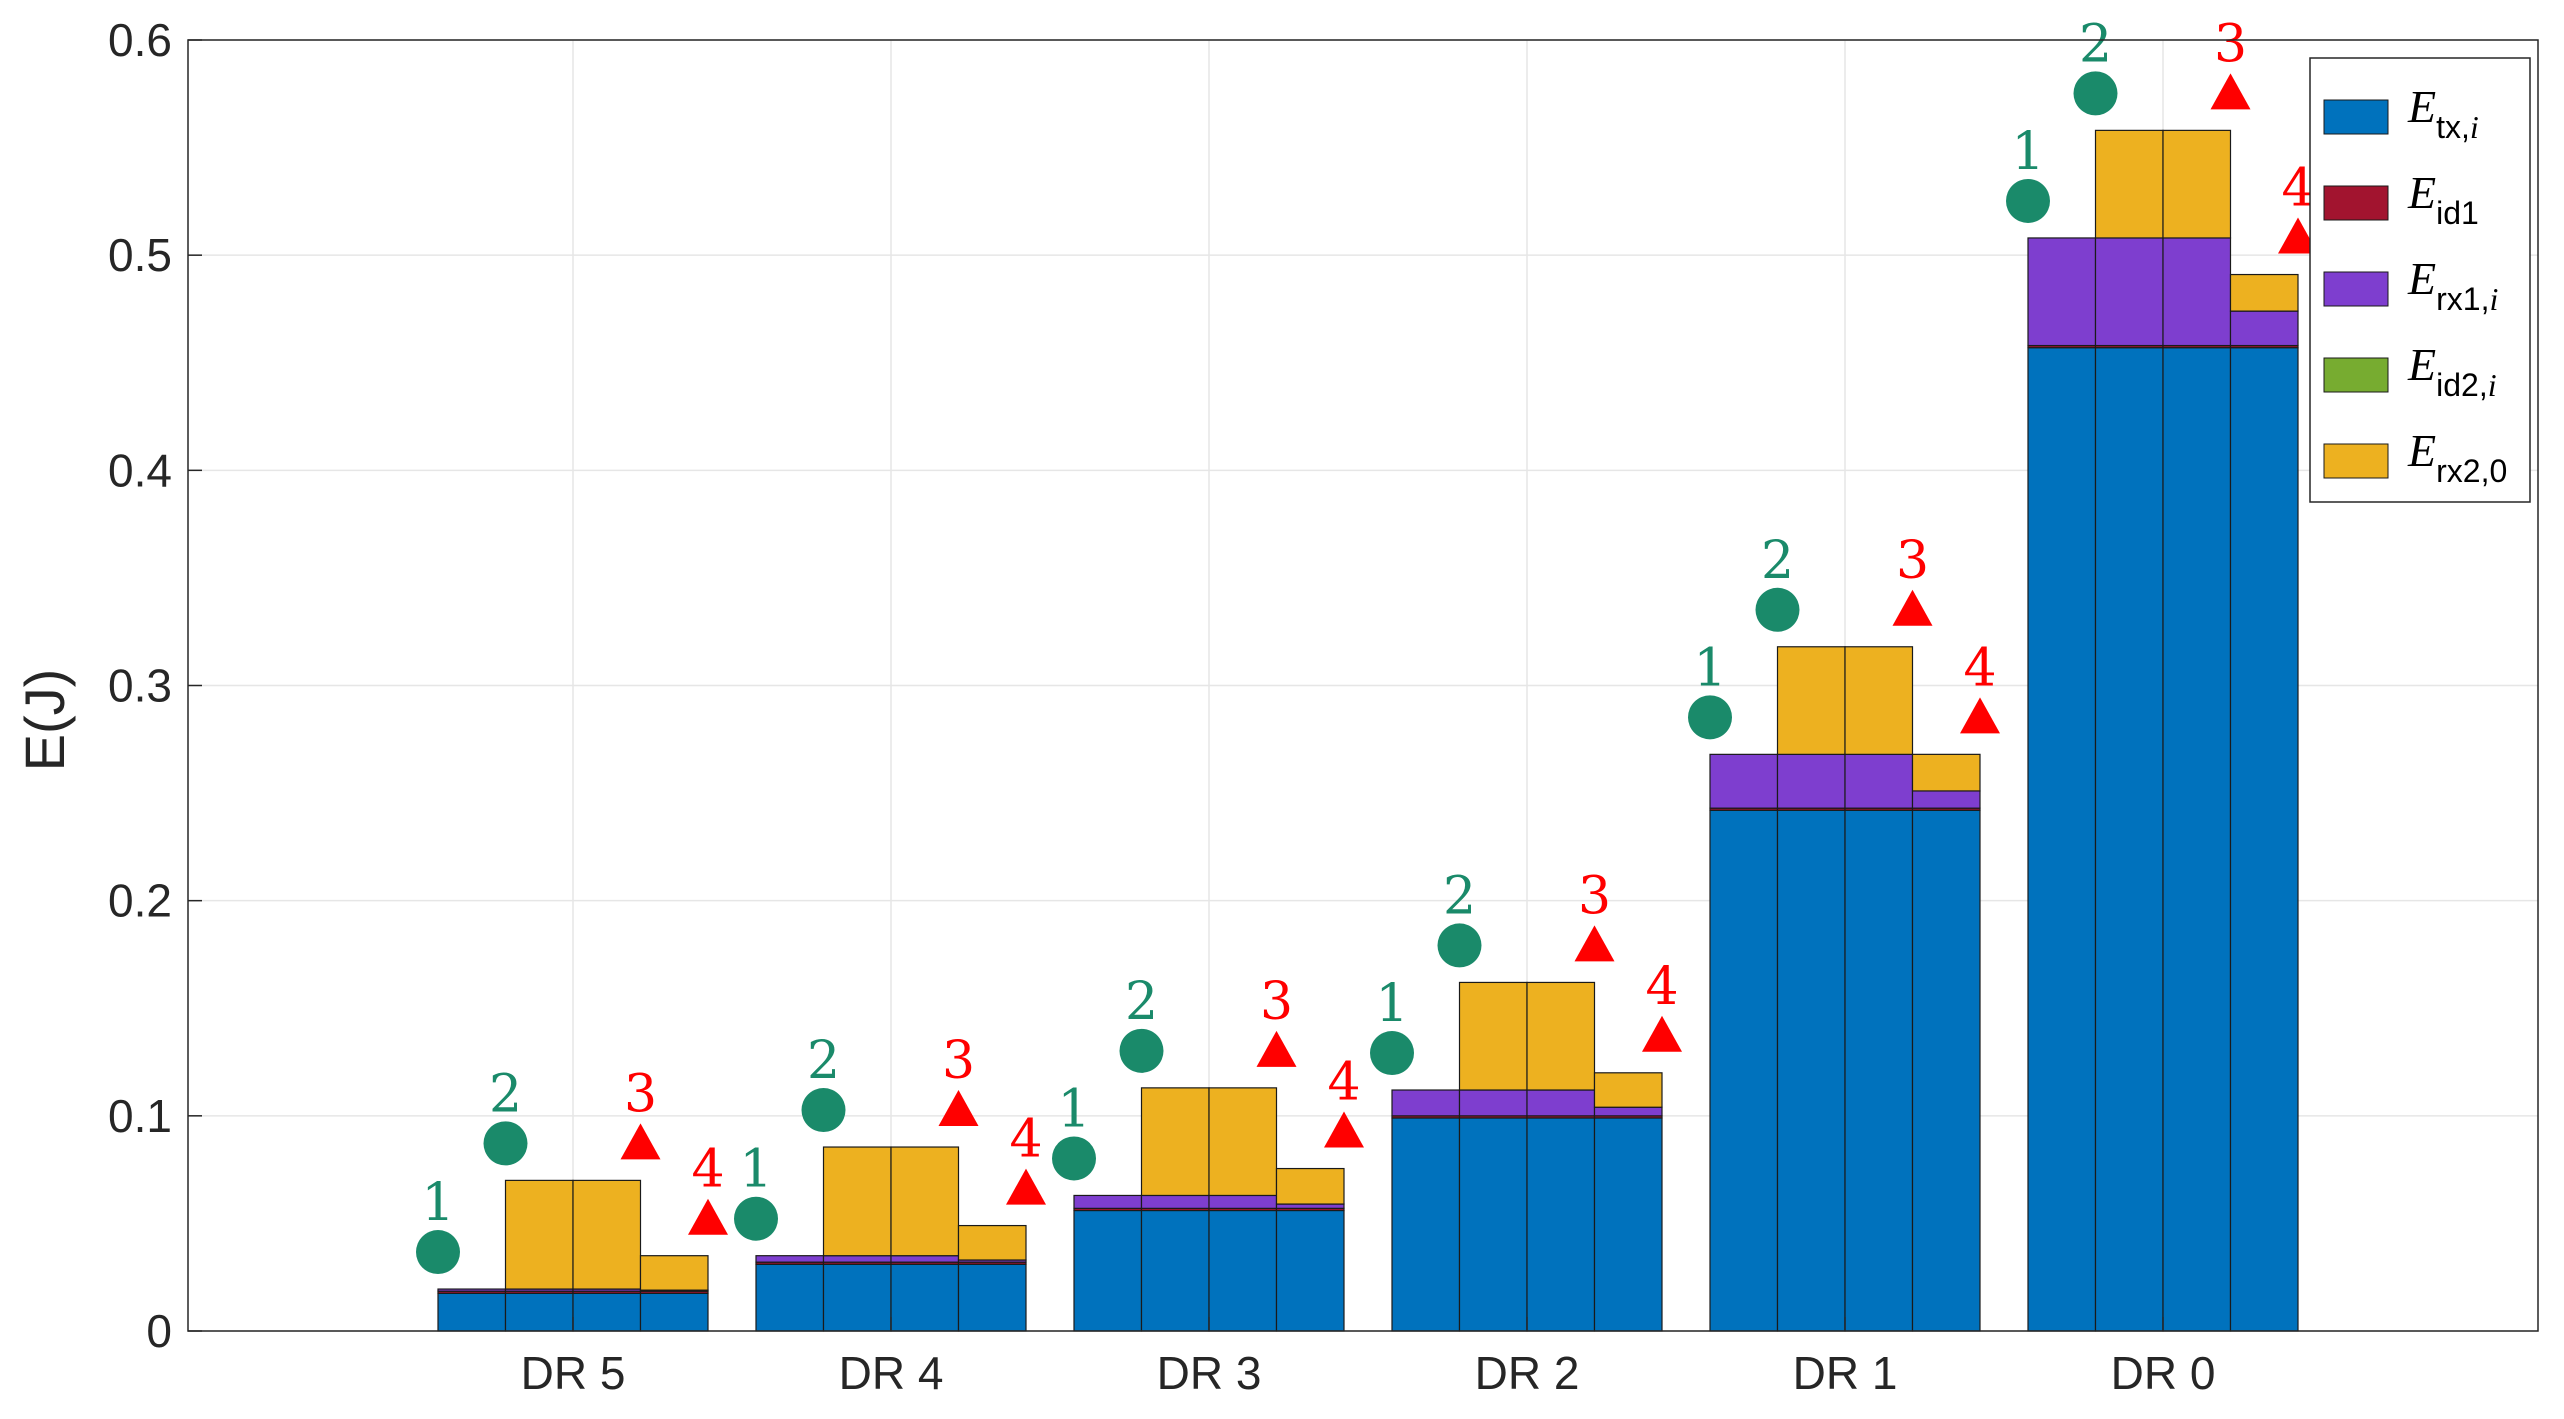 The image size is (2564, 1419). What do you see at coordinates (140, 901) in the screenshot?
I see `y-tick-label: 0.2` at bounding box center [140, 901].